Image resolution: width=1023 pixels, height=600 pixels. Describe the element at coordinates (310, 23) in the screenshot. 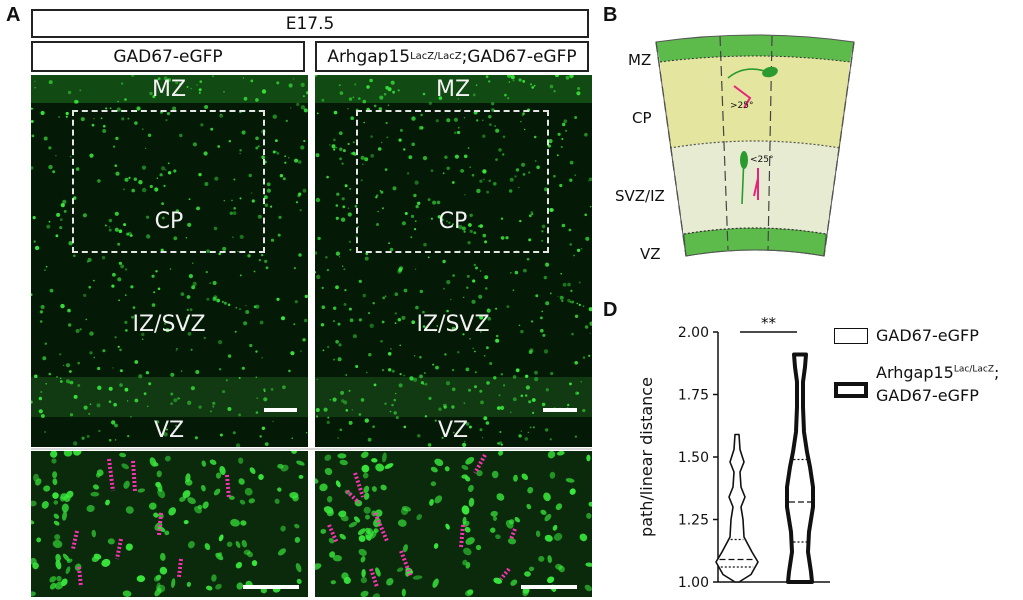

I see `panel-a-title: E17.5` at that location.